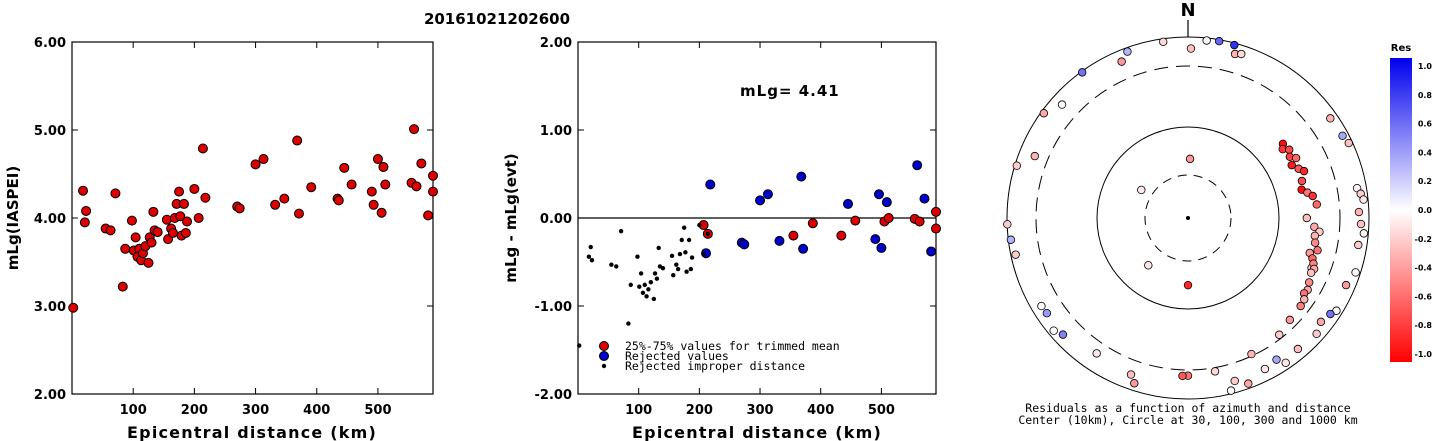 The image size is (1437, 441). What do you see at coordinates (553, 307) in the screenshot?
I see `y-tick-label: -1.00` at bounding box center [553, 307].